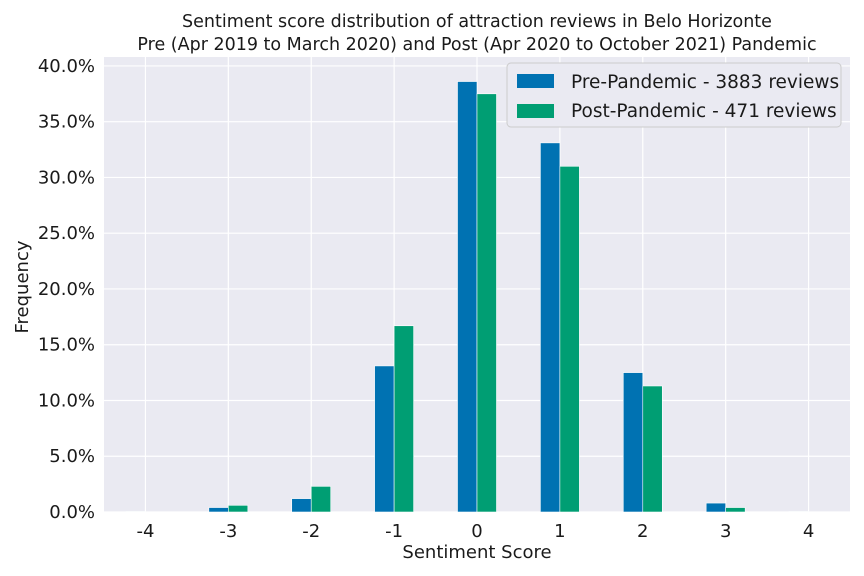 The width and height of the screenshot is (864, 576). I want to click on y-tick-label: 20.0%, so click(66, 289).